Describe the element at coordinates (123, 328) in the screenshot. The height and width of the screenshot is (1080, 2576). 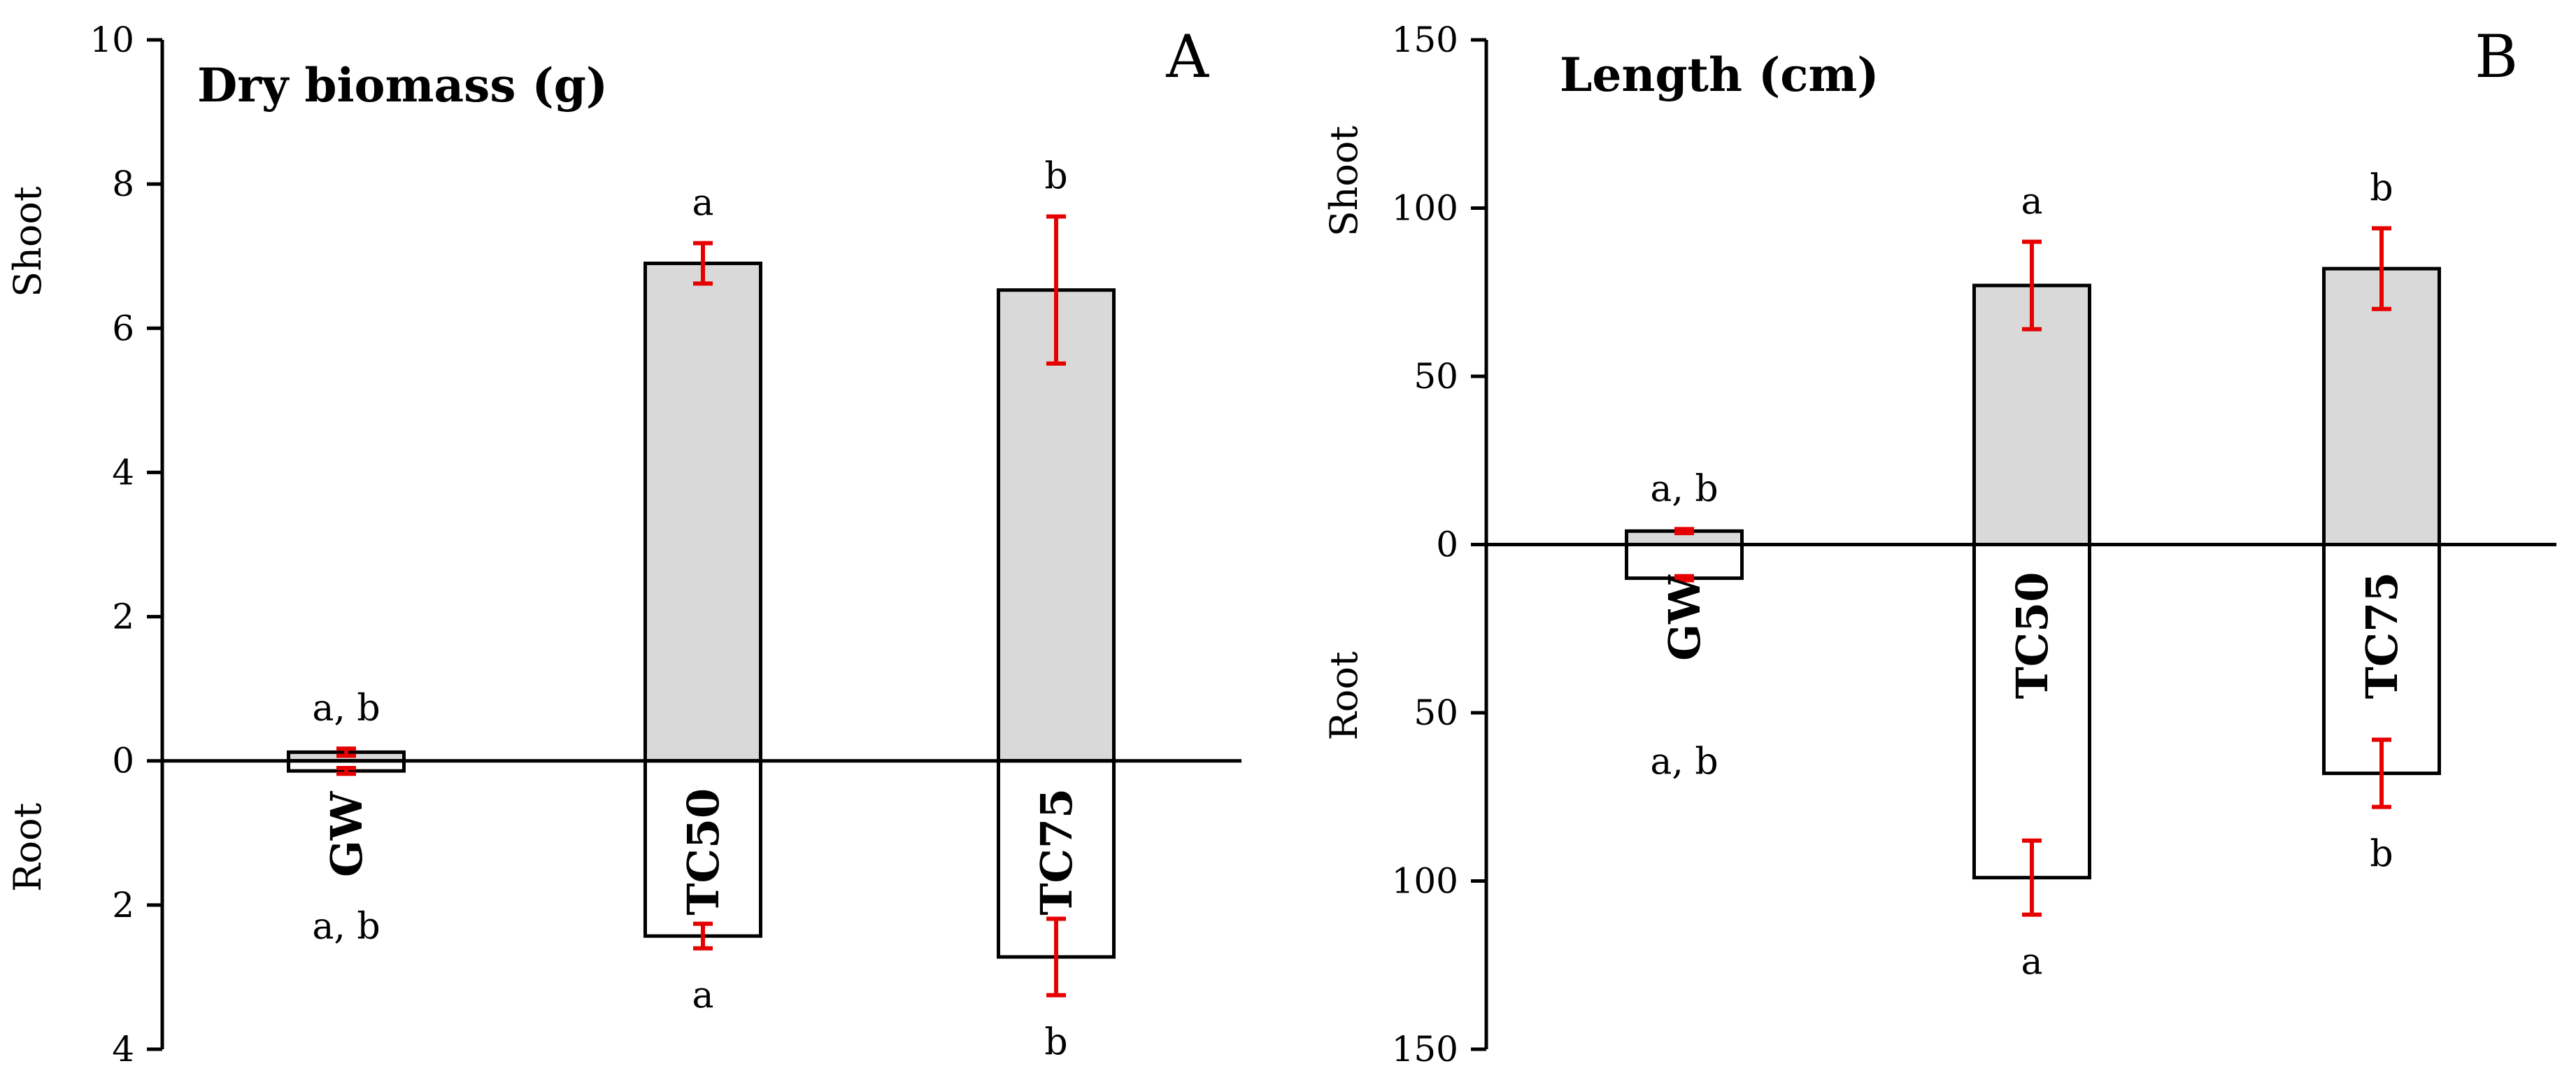
I see `y-tick-label: 6` at that location.